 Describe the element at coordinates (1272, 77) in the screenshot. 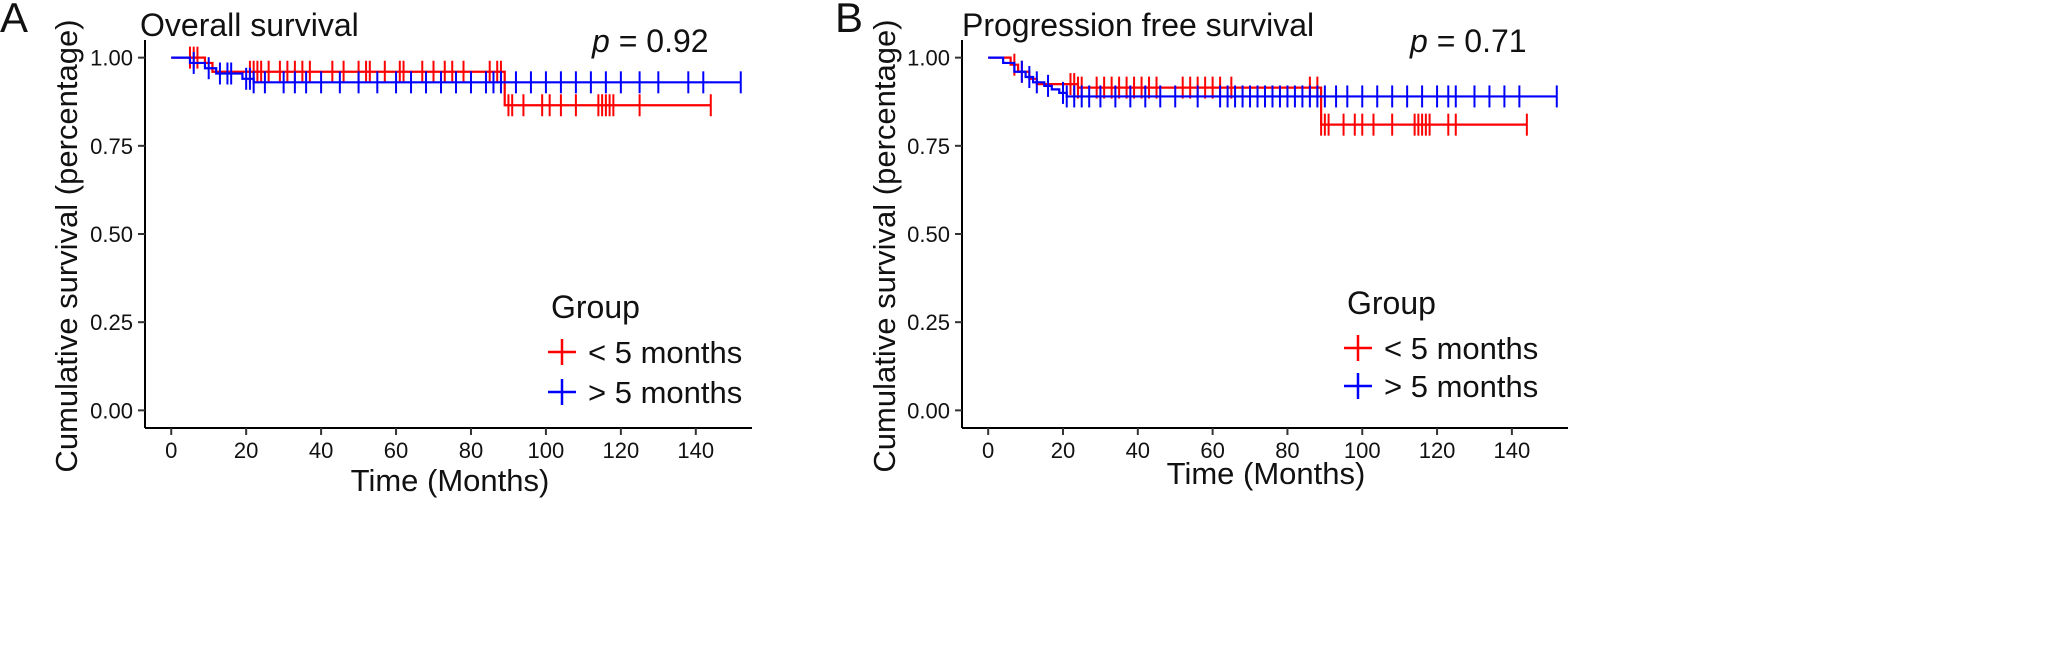

I see `survival-curve` at that location.